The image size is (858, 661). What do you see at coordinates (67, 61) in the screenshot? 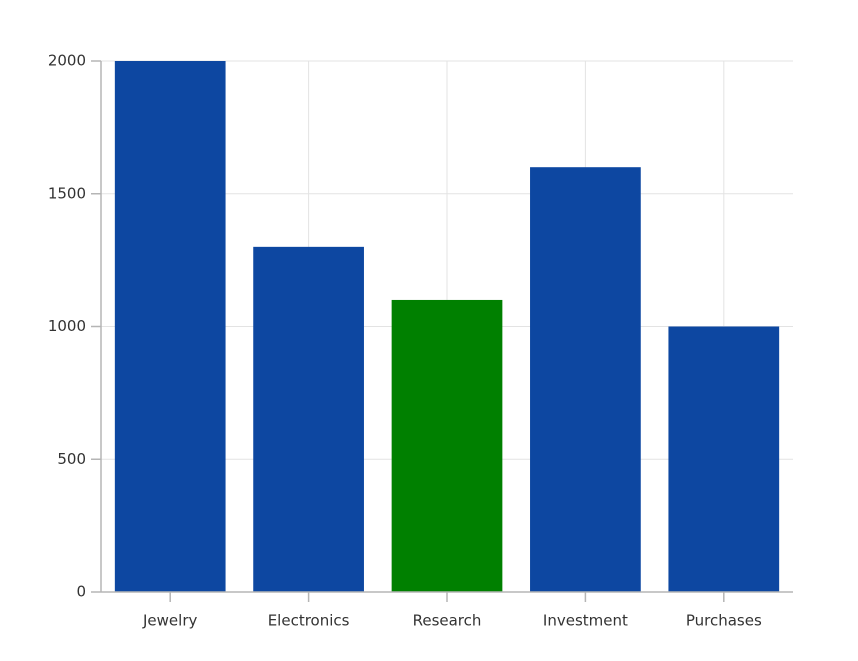
I see `y-tick-label: 2000` at bounding box center [67, 61].